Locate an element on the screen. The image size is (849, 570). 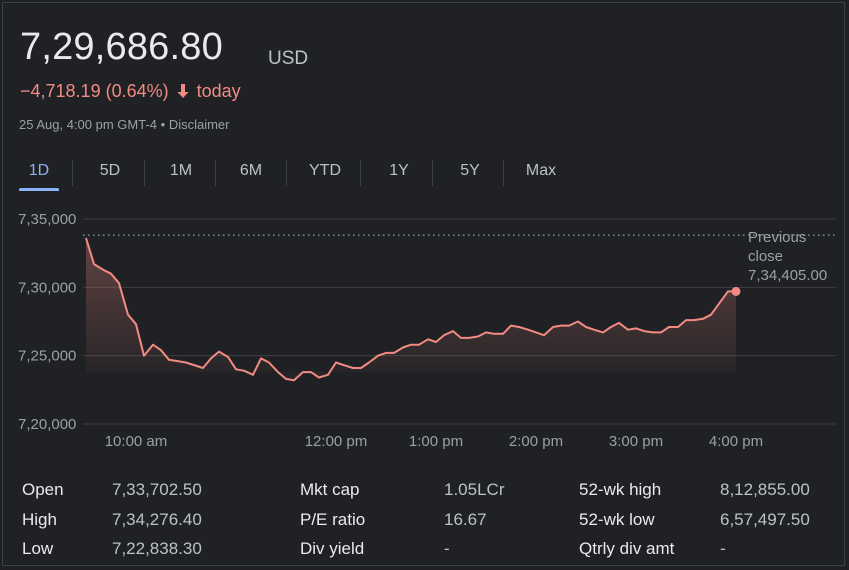
quote-timestamp-row: 25 Aug, 4:00 pm GMT-4 • Disclaimer is located at coordinates (124, 124).